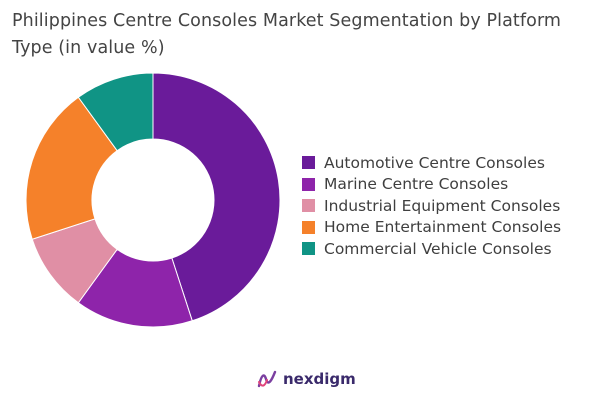 The image size is (612, 403). I want to click on legend-item-automotive-centre-consoles: Automotive Centre Consoles, so click(431, 162).